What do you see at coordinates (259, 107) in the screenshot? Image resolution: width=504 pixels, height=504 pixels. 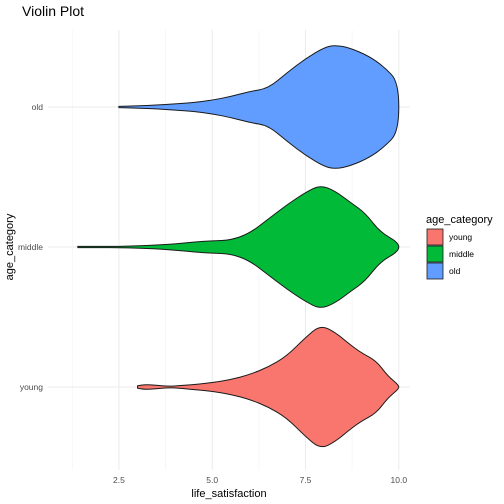 I see `violin-old` at bounding box center [259, 107].